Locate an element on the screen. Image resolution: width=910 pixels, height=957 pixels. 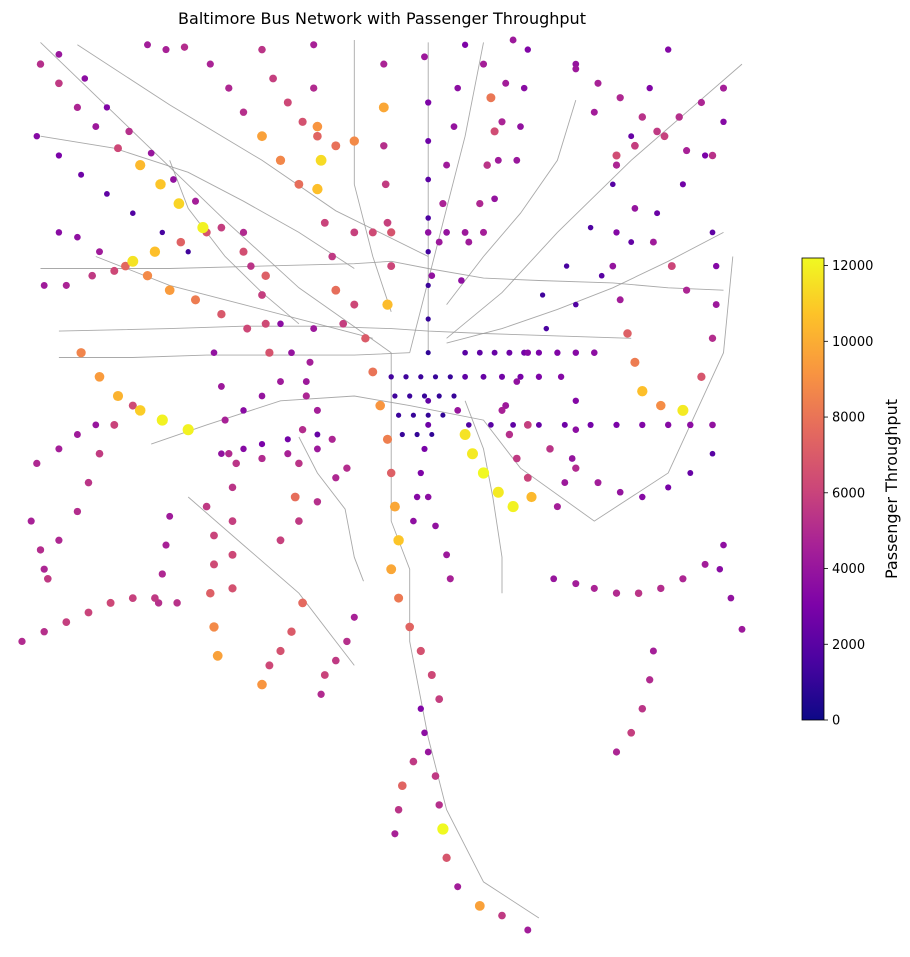
colorbar-gradient is located at coordinates (813, 489).